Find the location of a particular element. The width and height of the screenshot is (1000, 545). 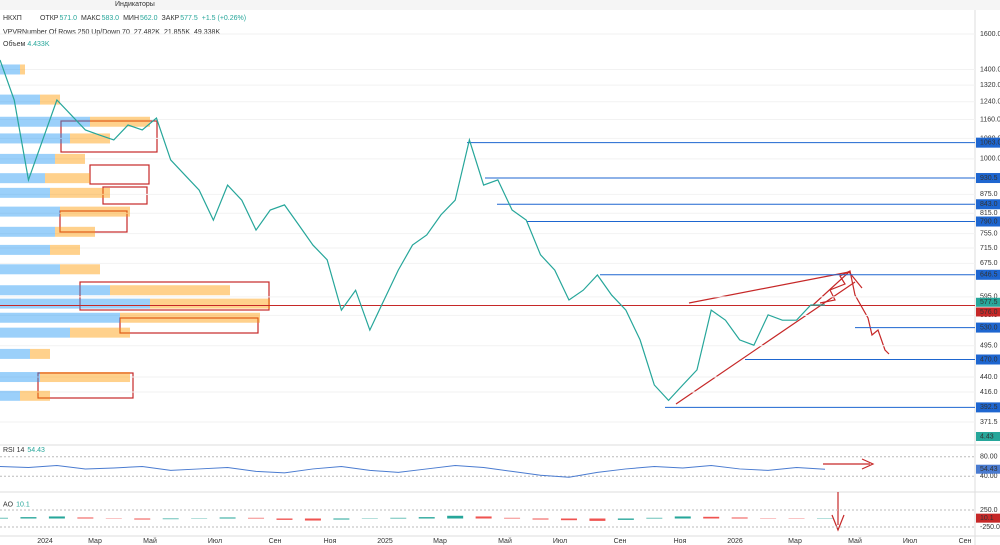

level-label: 1063.0 is located at coordinates (990, 142).